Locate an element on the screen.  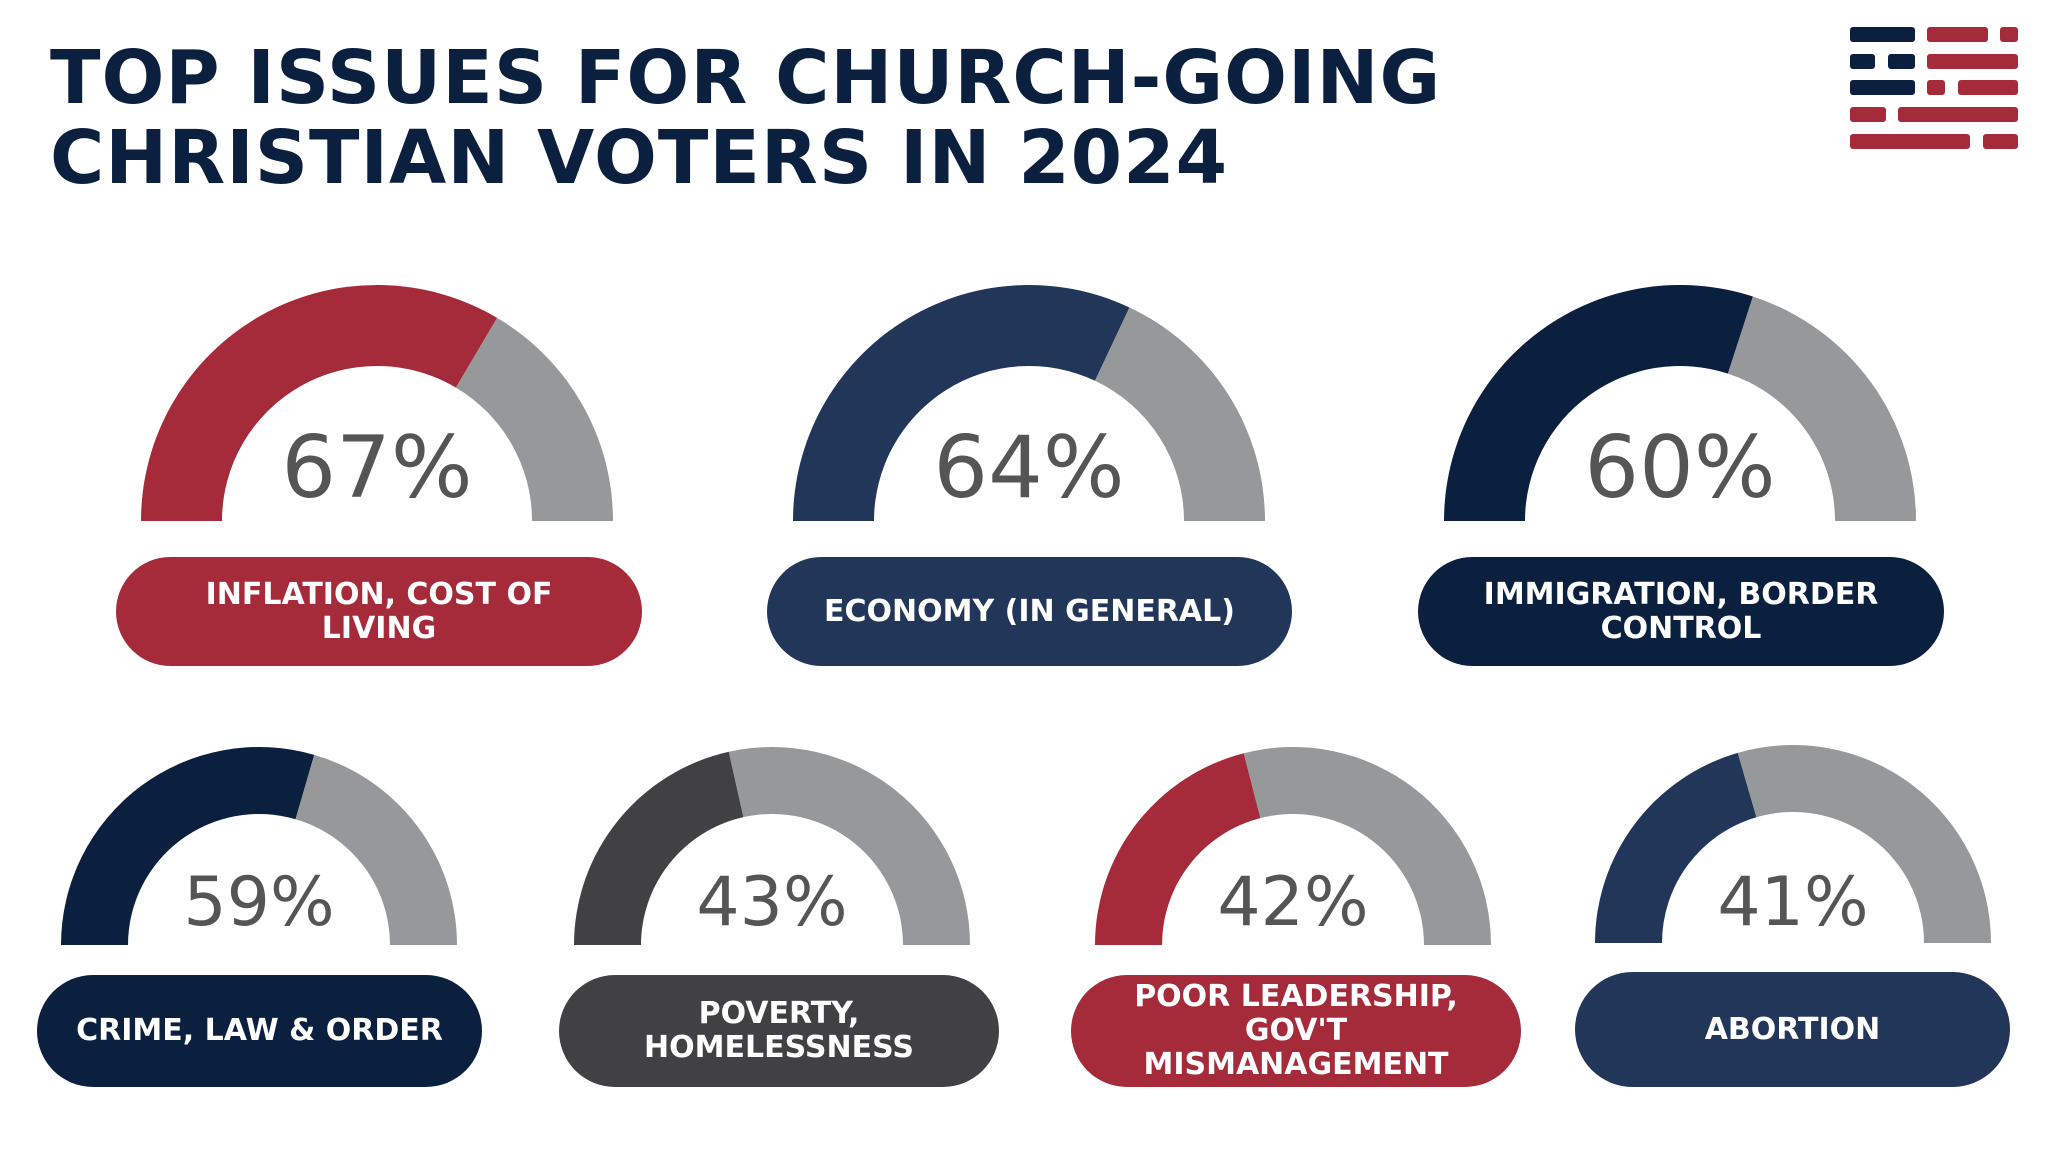
issue-label: ABORTION is located at coordinates (1792, 1029).